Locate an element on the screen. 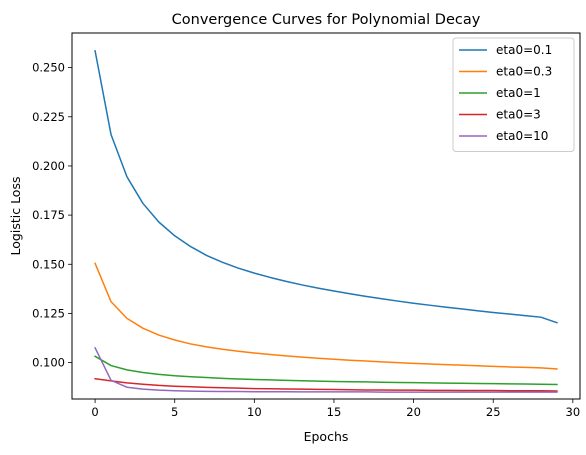 The width and height of the screenshot is (586, 455). legend-label-4: eta0=10 is located at coordinates (522, 136).